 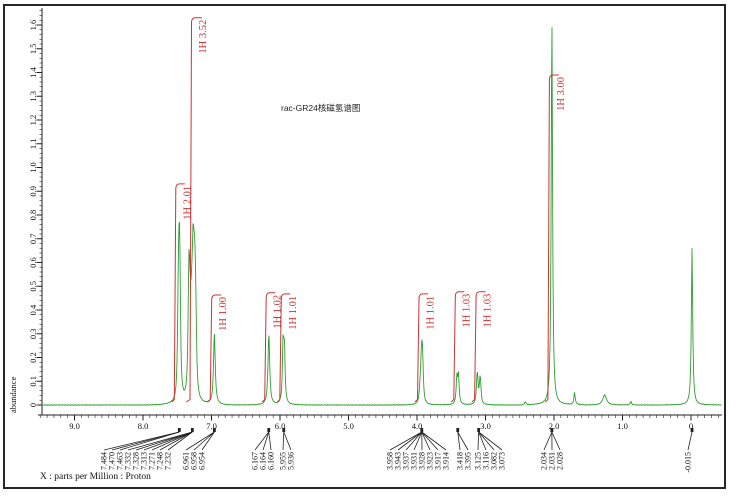 What do you see at coordinates (688, 462) in the screenshot?
I see `peak-shift-label: -0.015` at bounding box center [688, 462].